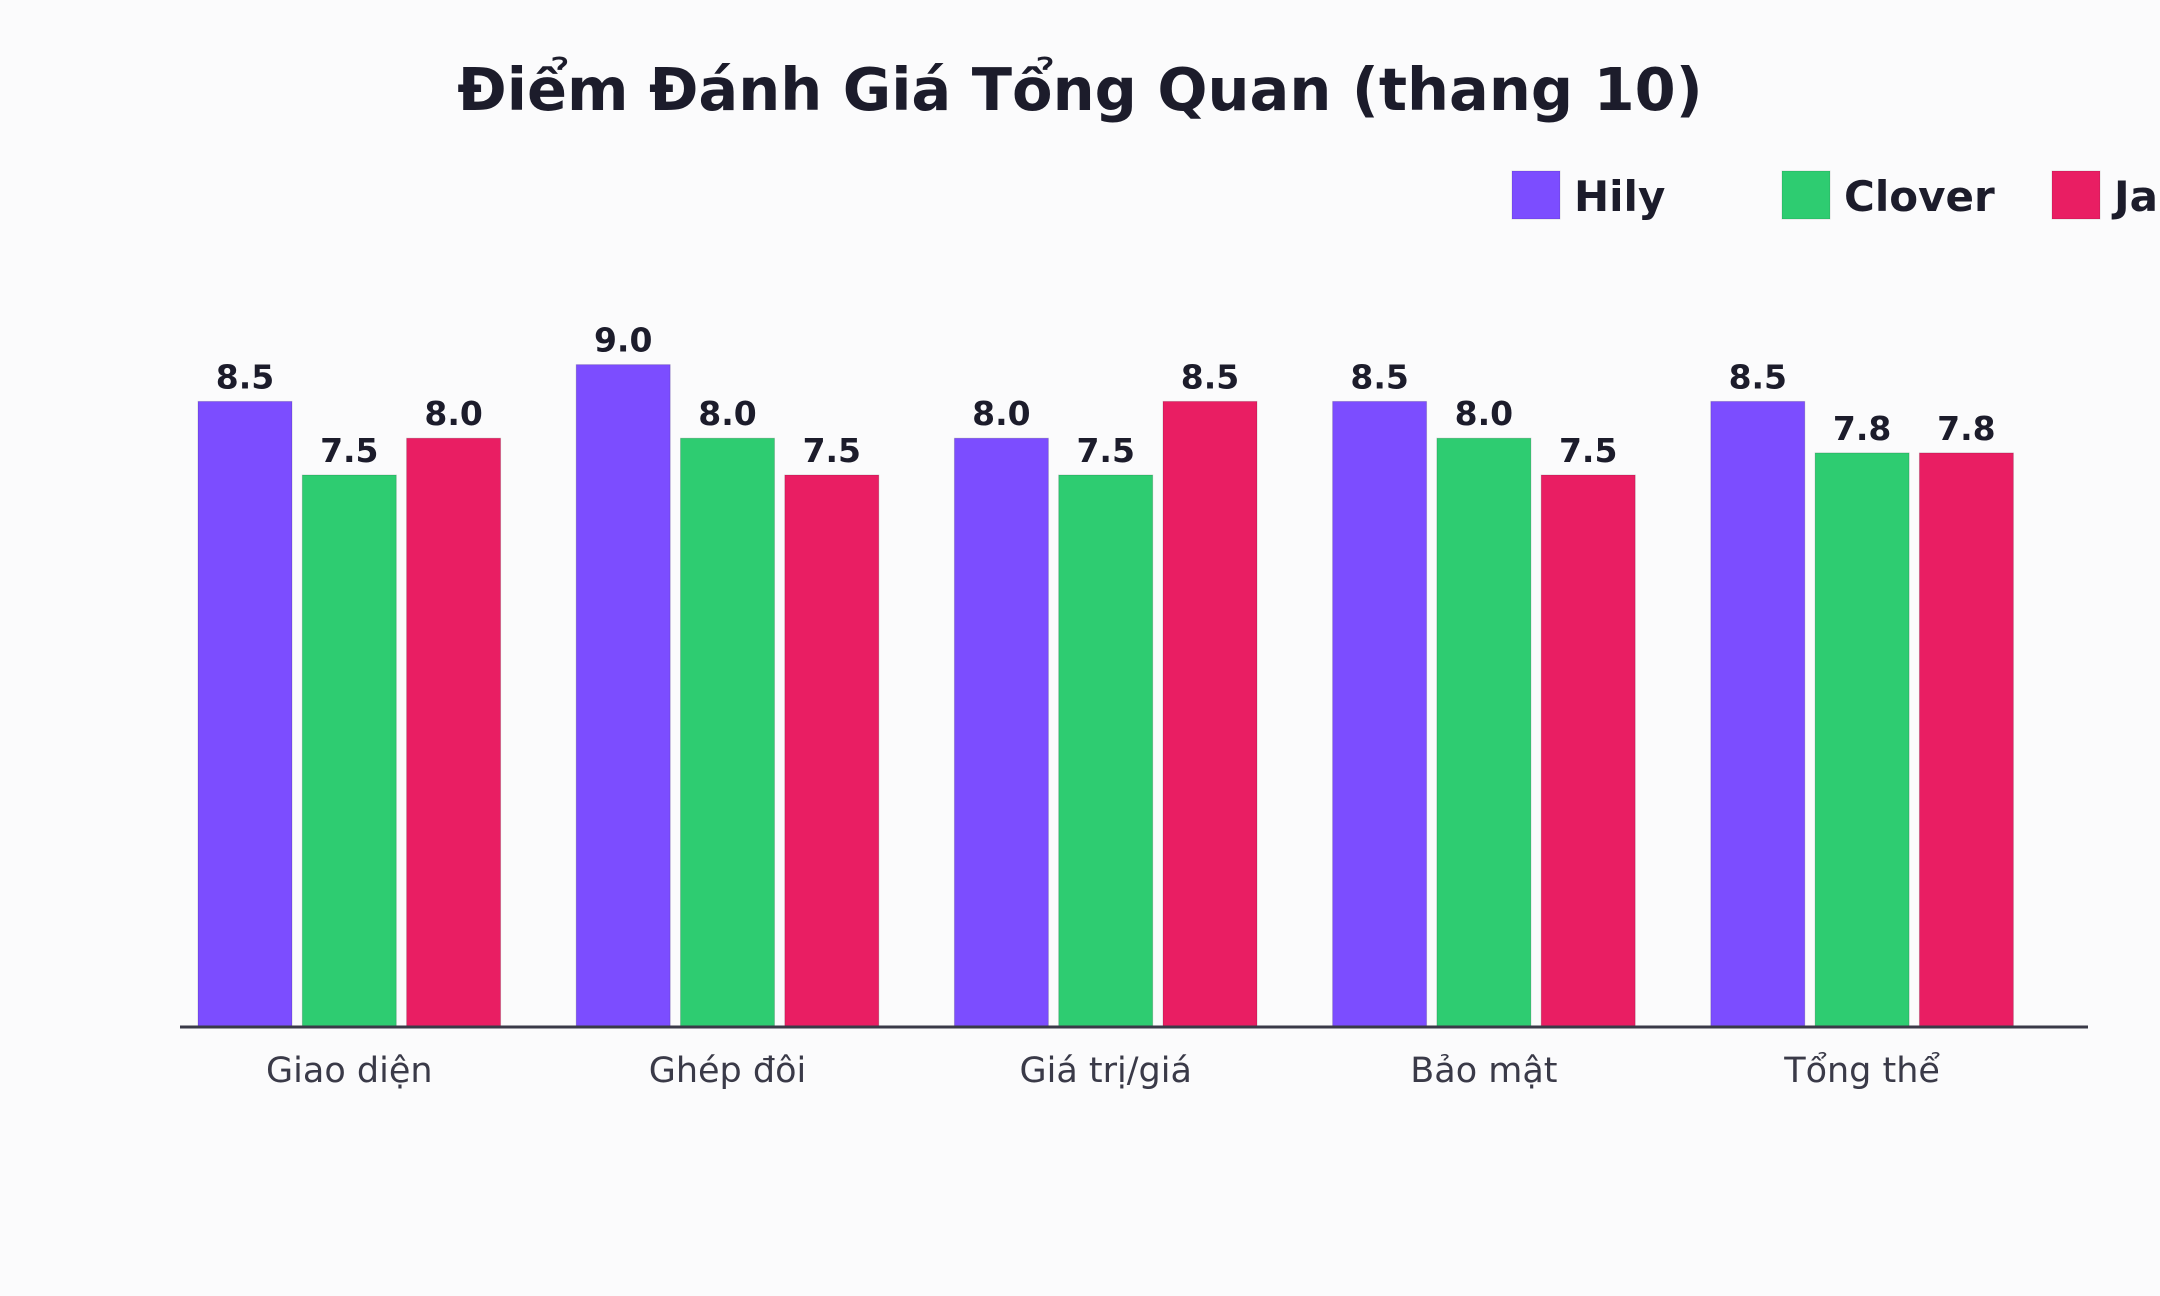 This screenshot has height=1296, width=2160. I want to click on value-label-jau-giao-dien: 8.0, so click(453, 413).